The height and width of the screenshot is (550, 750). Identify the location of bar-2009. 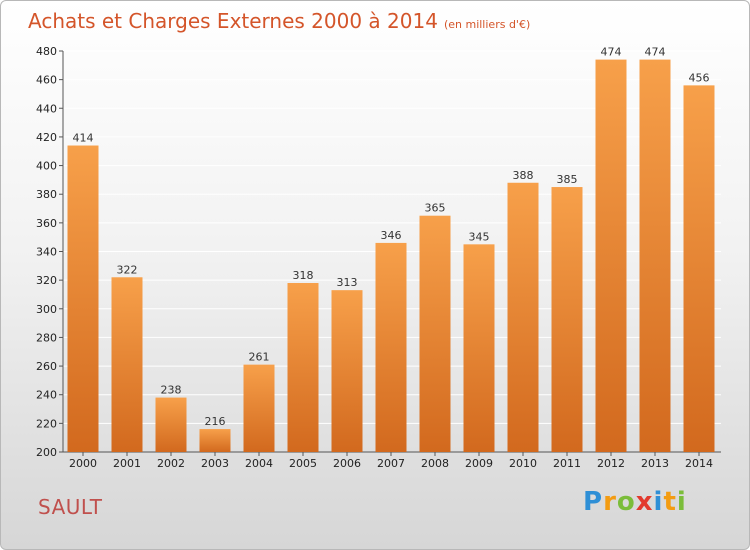
(479, 348).